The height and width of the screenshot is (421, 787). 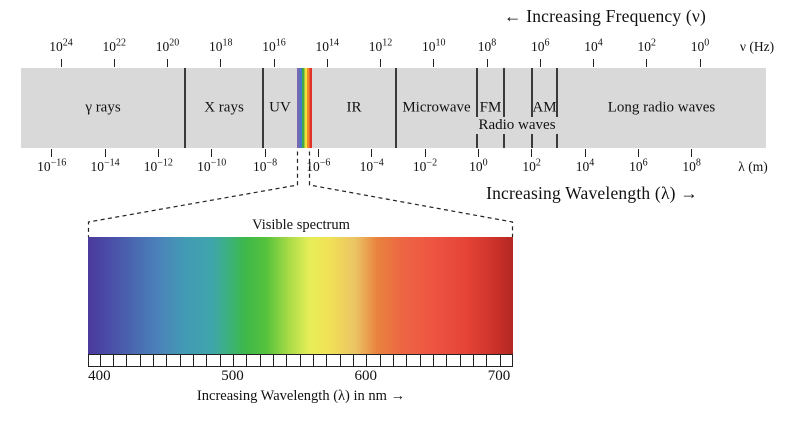 What do you see at coordinates (425, 165) in the screenshot?
I see `wavelength-tick-label: 10⁻²` at bounding box center [425, 165].